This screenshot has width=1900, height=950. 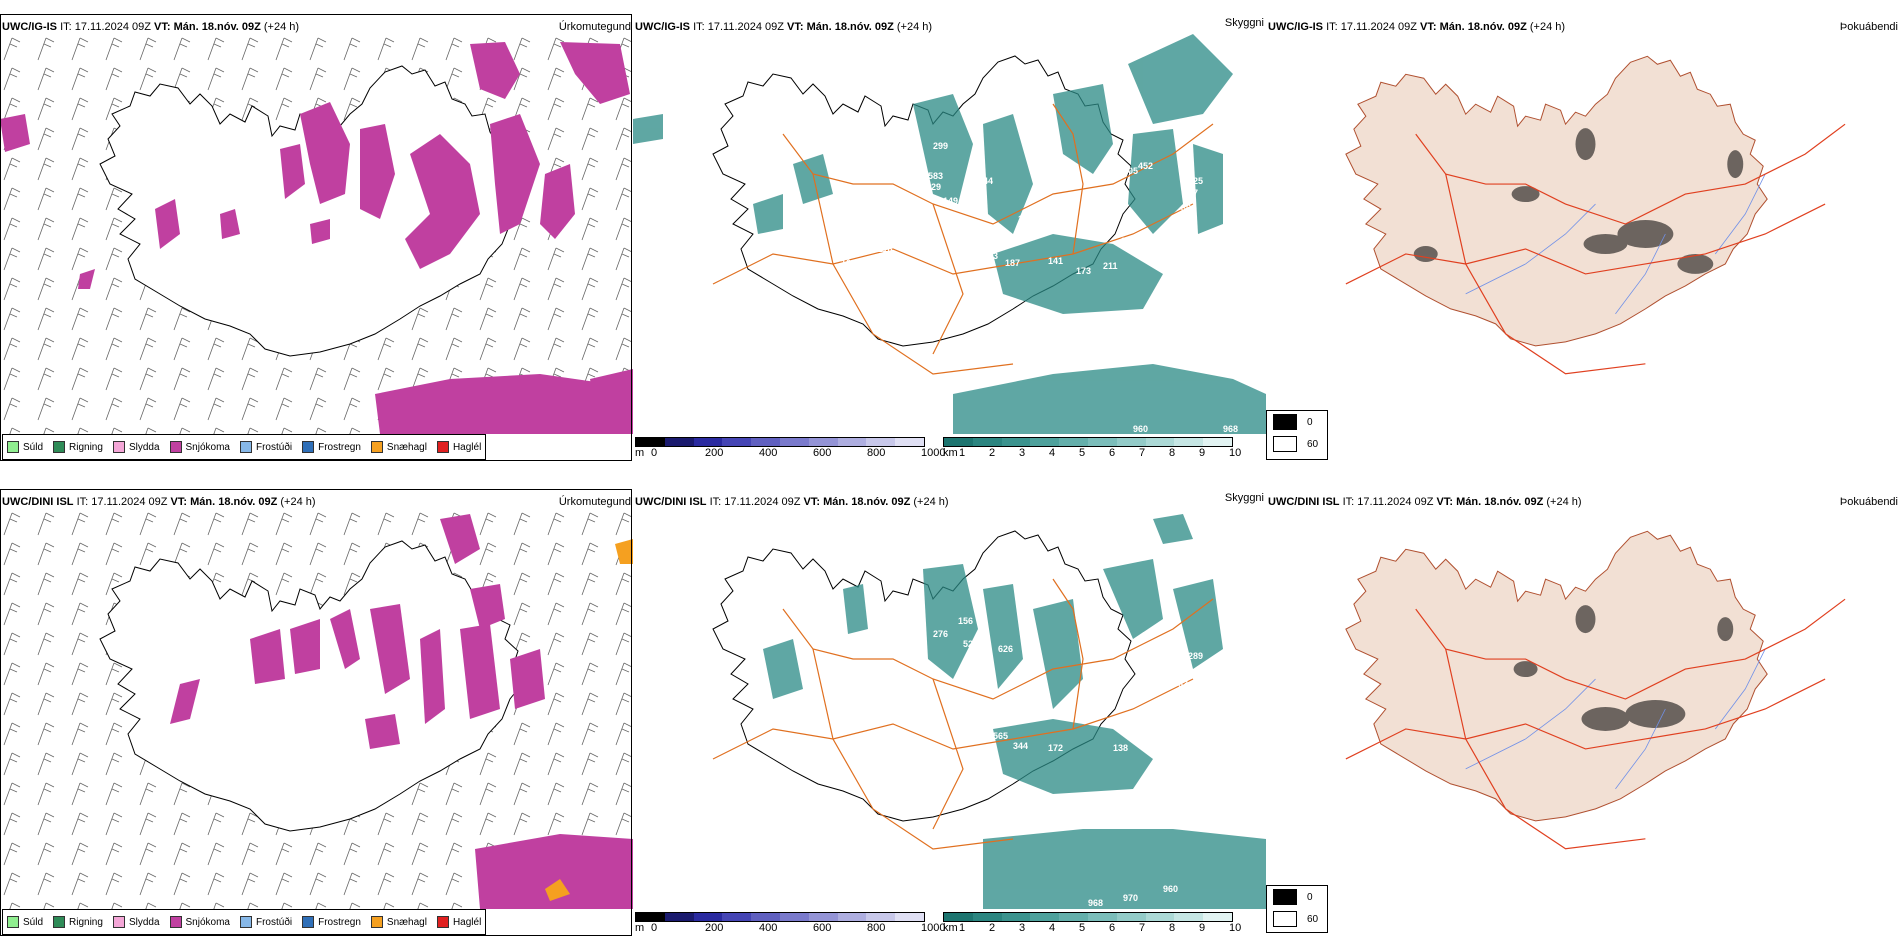 I want to click on ceiling-value-label: 187, so click(x=1012, y=263).